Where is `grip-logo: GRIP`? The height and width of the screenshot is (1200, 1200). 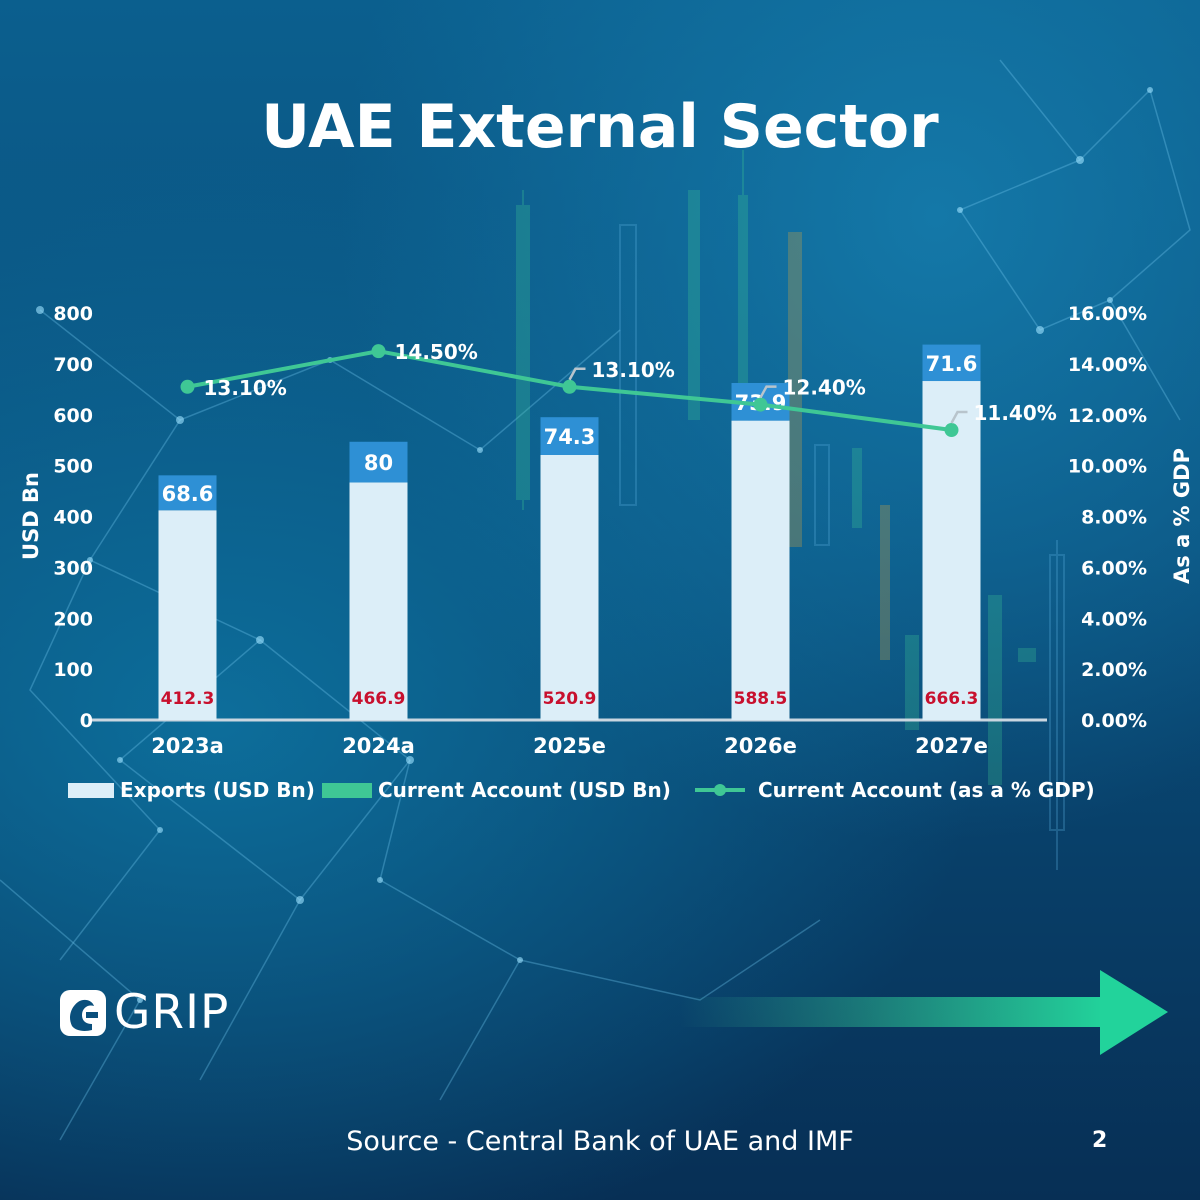 grip-logo: GRIP is located at coordinates (143, 1012).